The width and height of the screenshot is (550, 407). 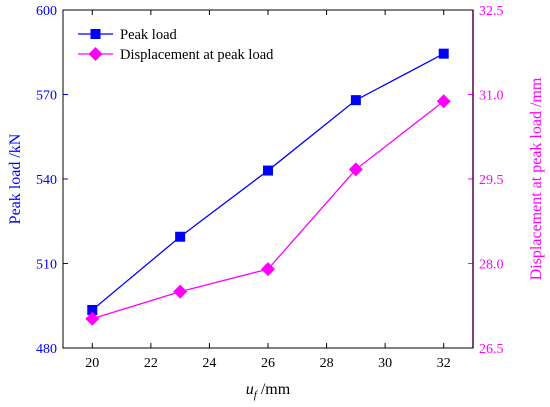 What do you see at coordinates (92, 363) in the screenshot?
I see `x-tick-label: 20` at bounding box center [92, 363].